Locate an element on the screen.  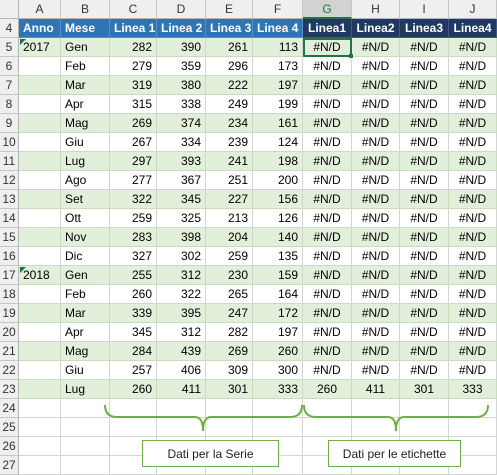
data-cell: 249 is located at coordinates (229, 104).